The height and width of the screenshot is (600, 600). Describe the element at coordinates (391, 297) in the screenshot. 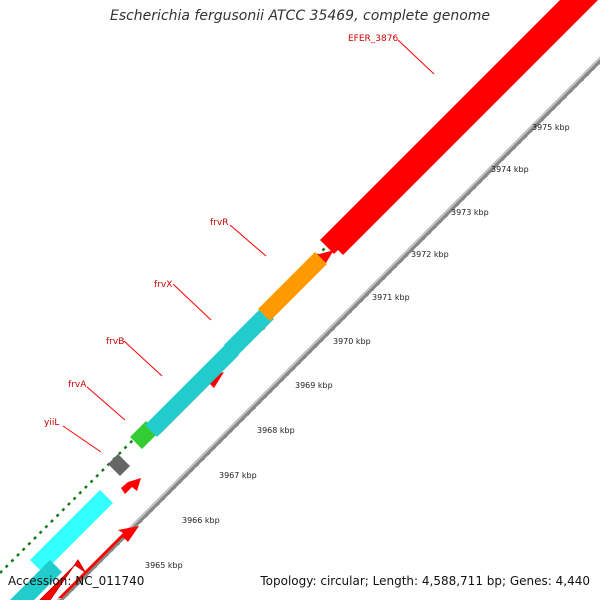

I see `tick-label: 3971 kbp` at that location.